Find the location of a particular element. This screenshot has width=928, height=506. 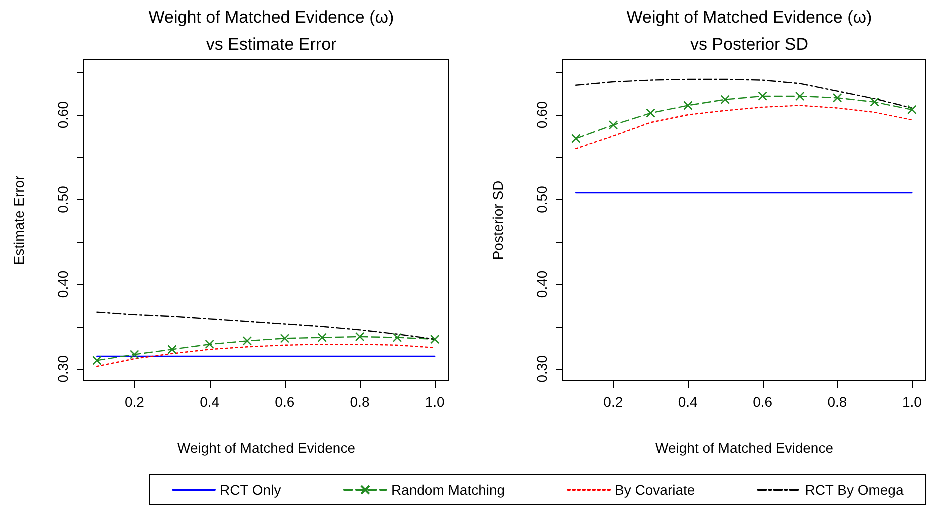

chart-subtitle: vs Posterior SD is located at coordinates (749, 44).